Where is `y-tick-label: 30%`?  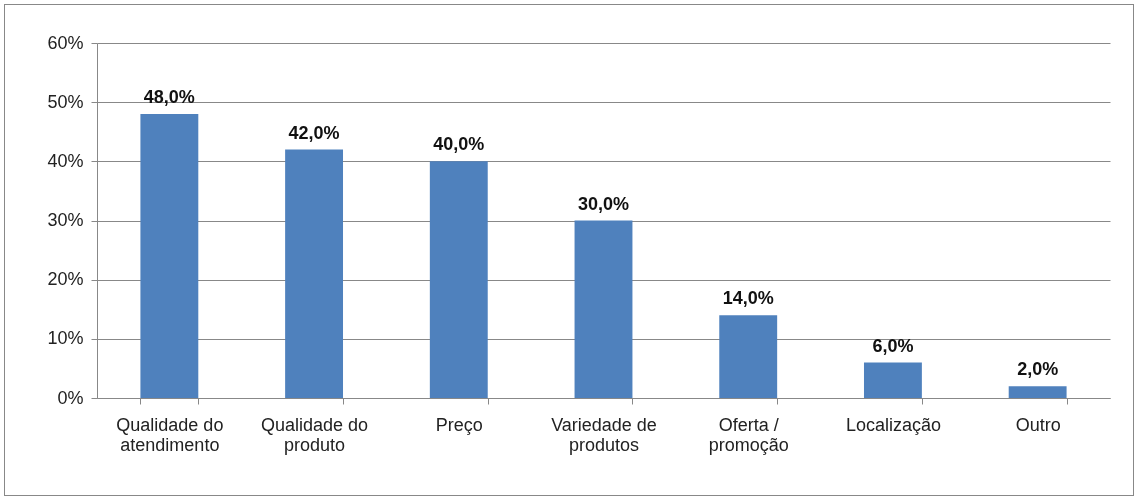 y-tick-label: 30% is located at coordinates (65, 220).